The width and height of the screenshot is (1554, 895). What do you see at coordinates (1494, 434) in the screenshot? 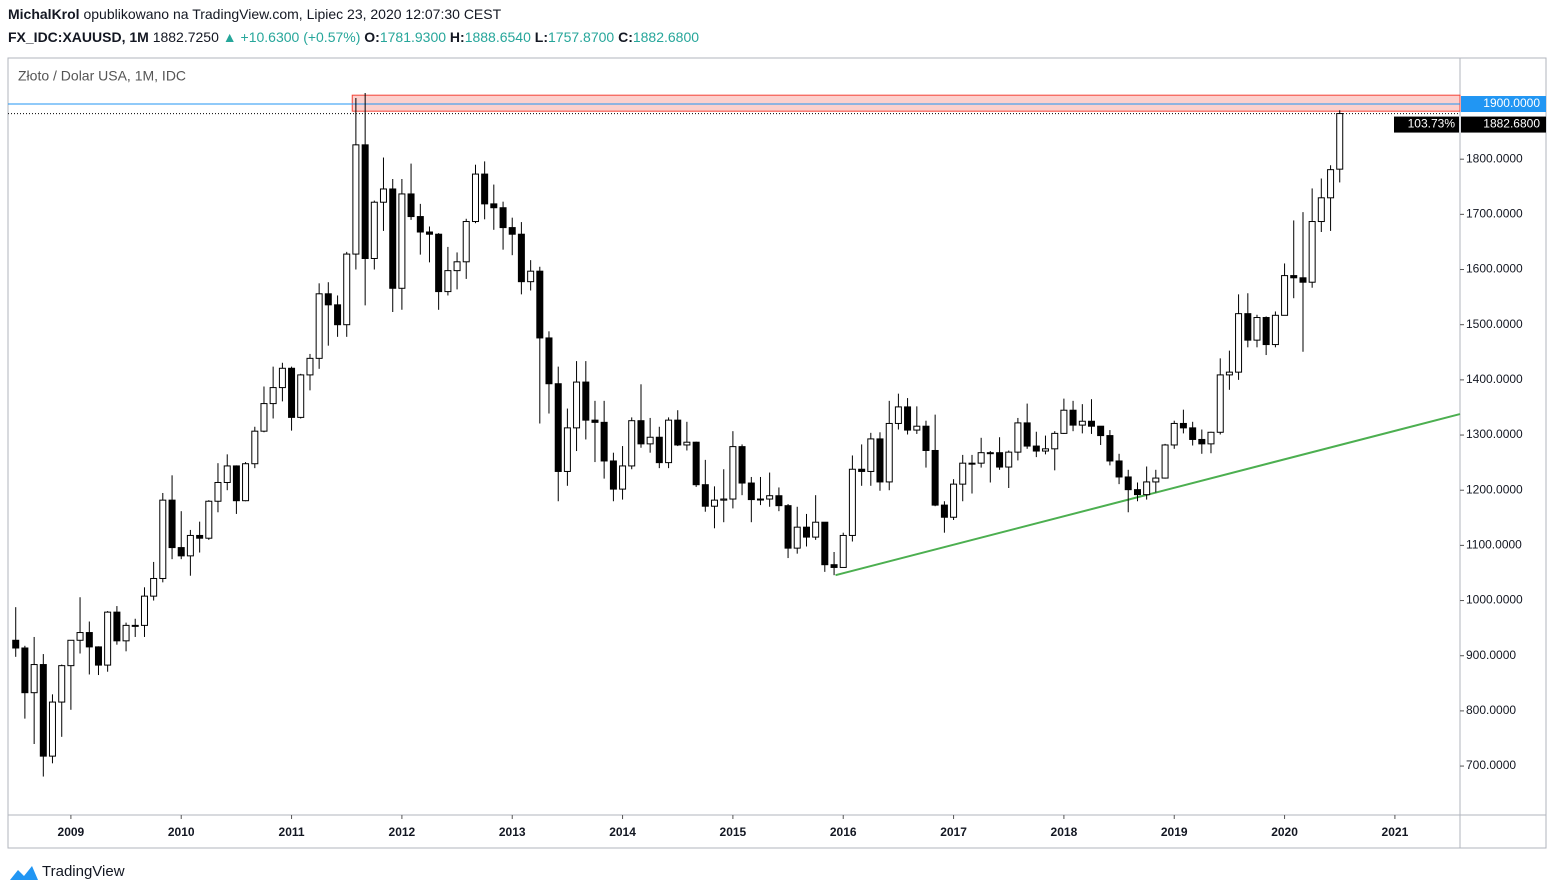
I see `y-tick-label: 1300.0000` at bounding box center [1494, 434].